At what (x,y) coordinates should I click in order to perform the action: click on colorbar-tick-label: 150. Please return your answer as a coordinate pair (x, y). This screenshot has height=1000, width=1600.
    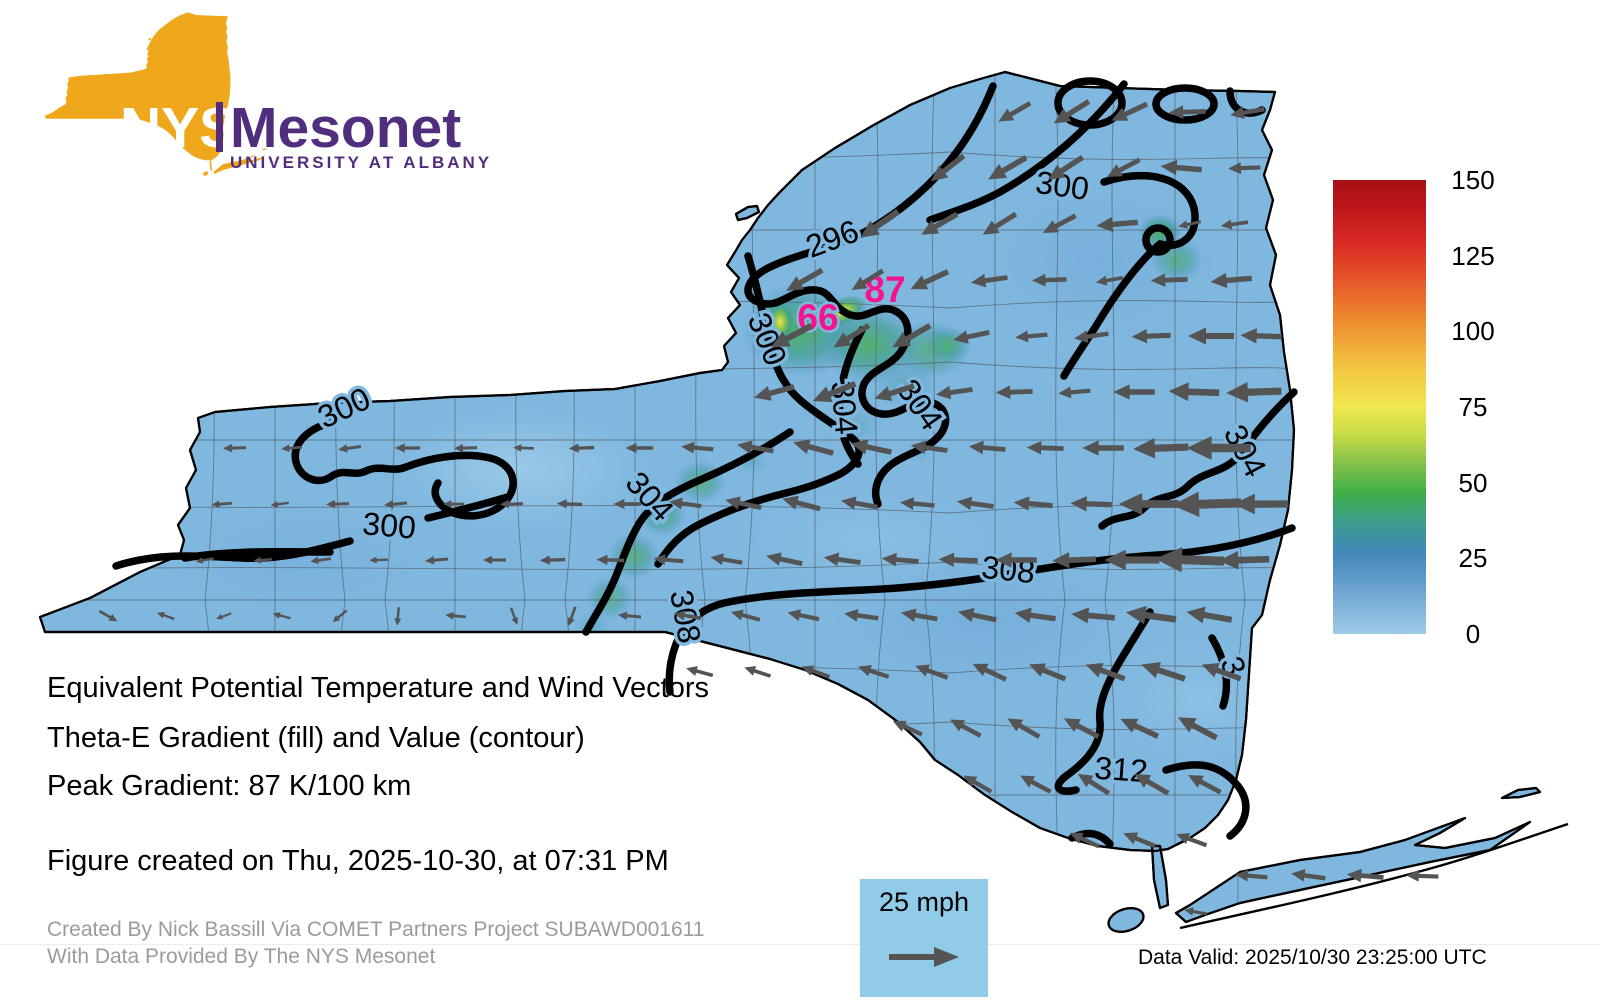
    Looking at the image, I should click on (1473, 180).